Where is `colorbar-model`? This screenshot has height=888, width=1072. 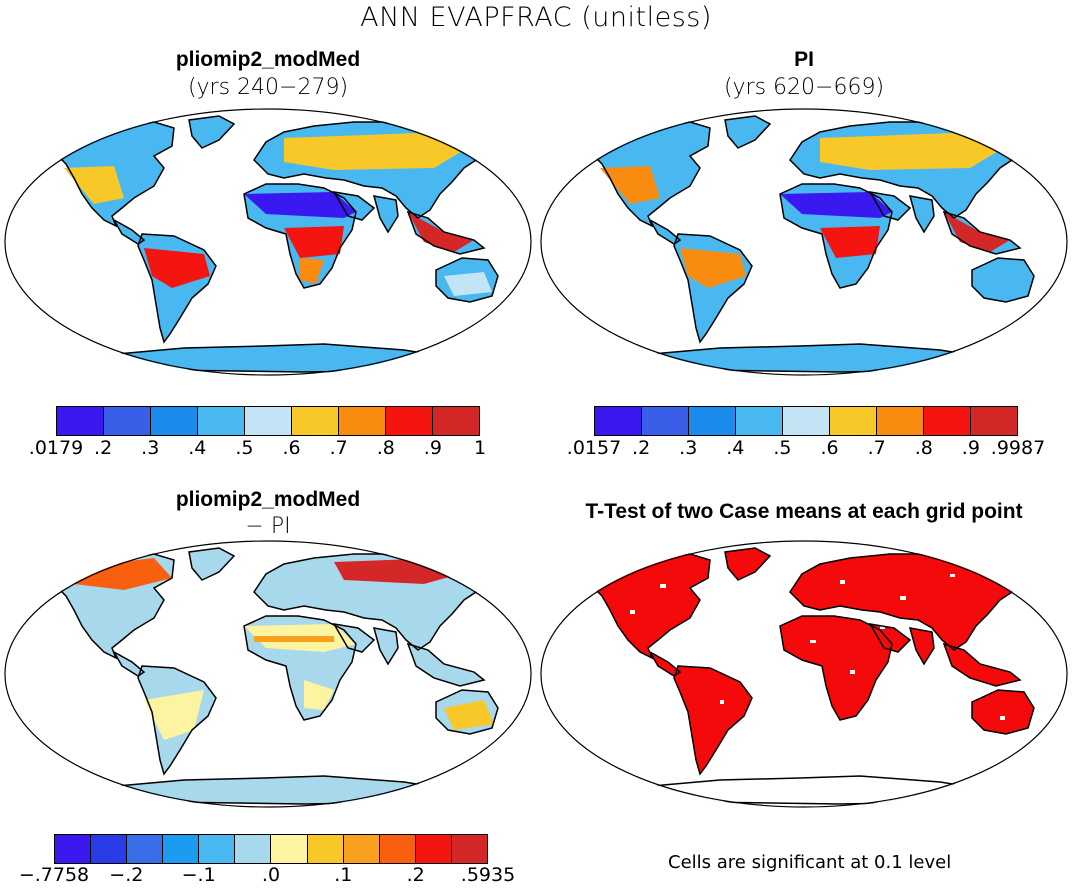 colorbar-model is located at coordinates (268, 421).